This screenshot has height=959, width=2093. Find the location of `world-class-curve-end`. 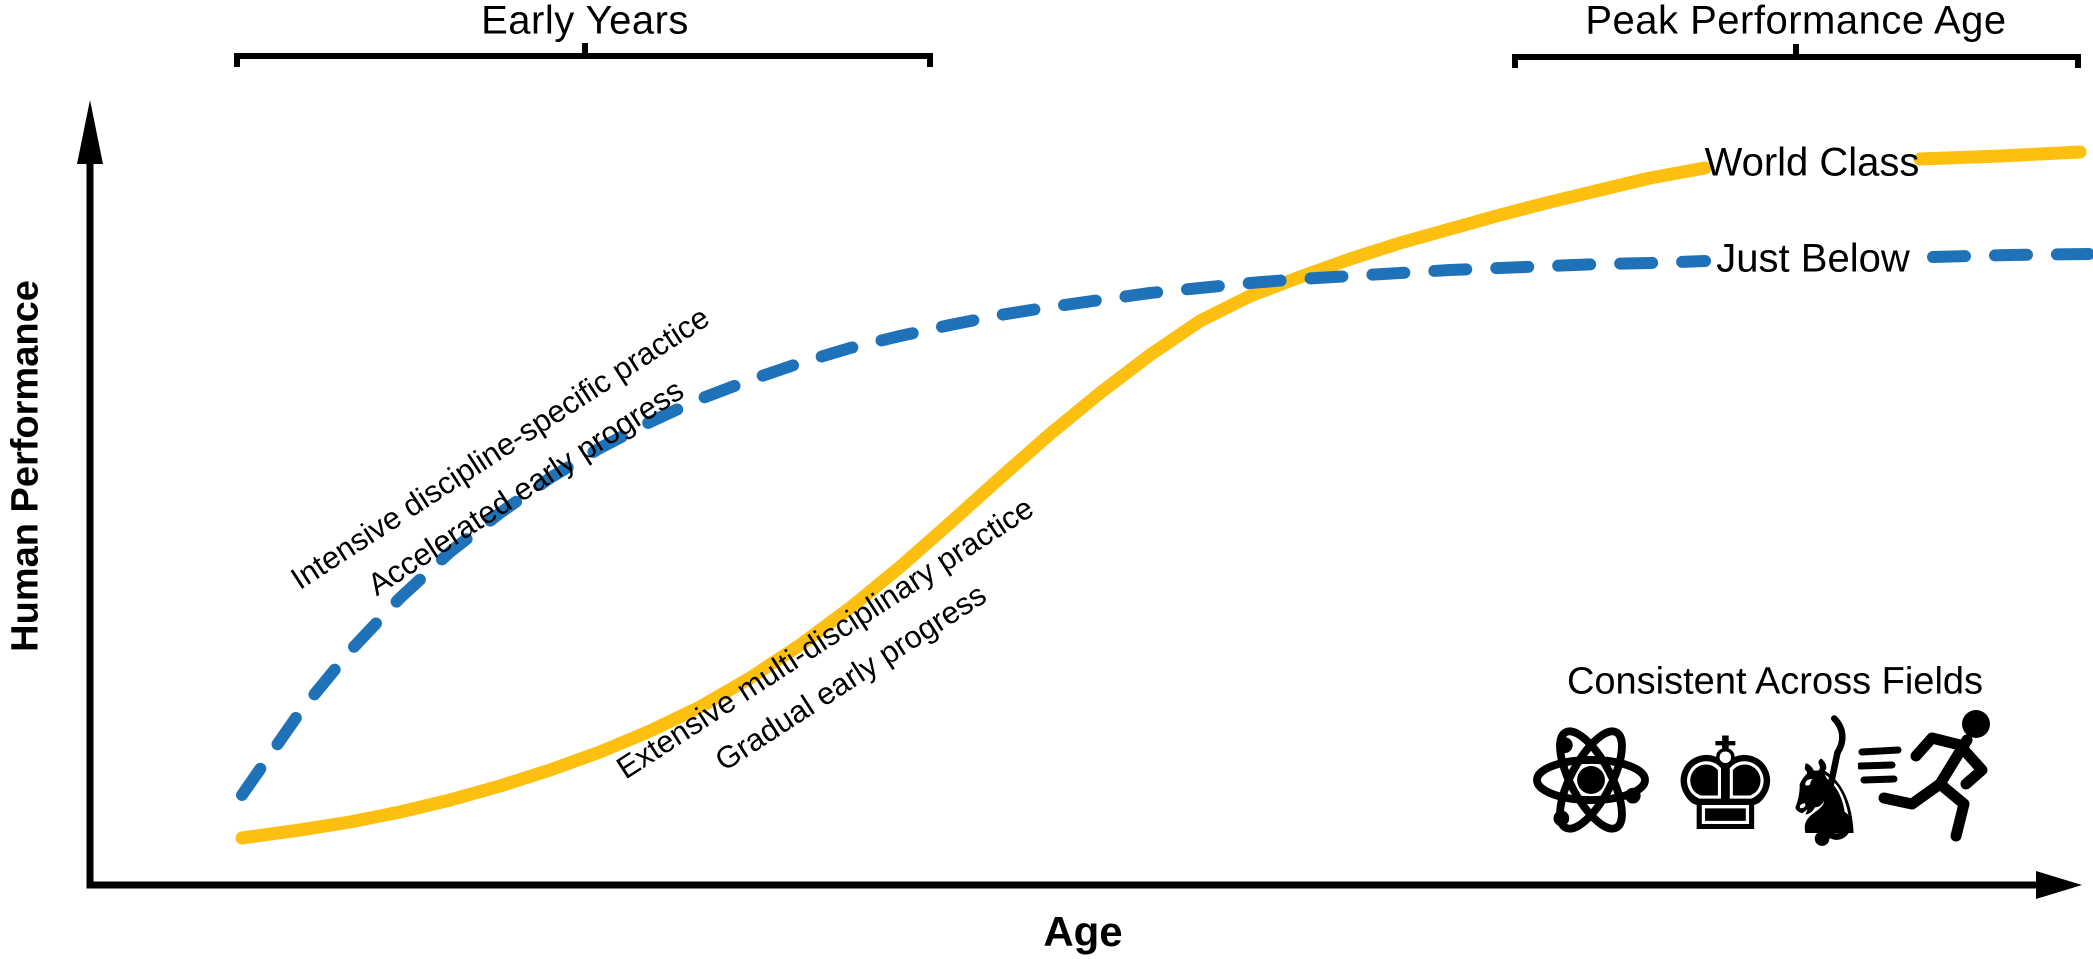

world-class-curve-end is located at coordinates (2000, 155).